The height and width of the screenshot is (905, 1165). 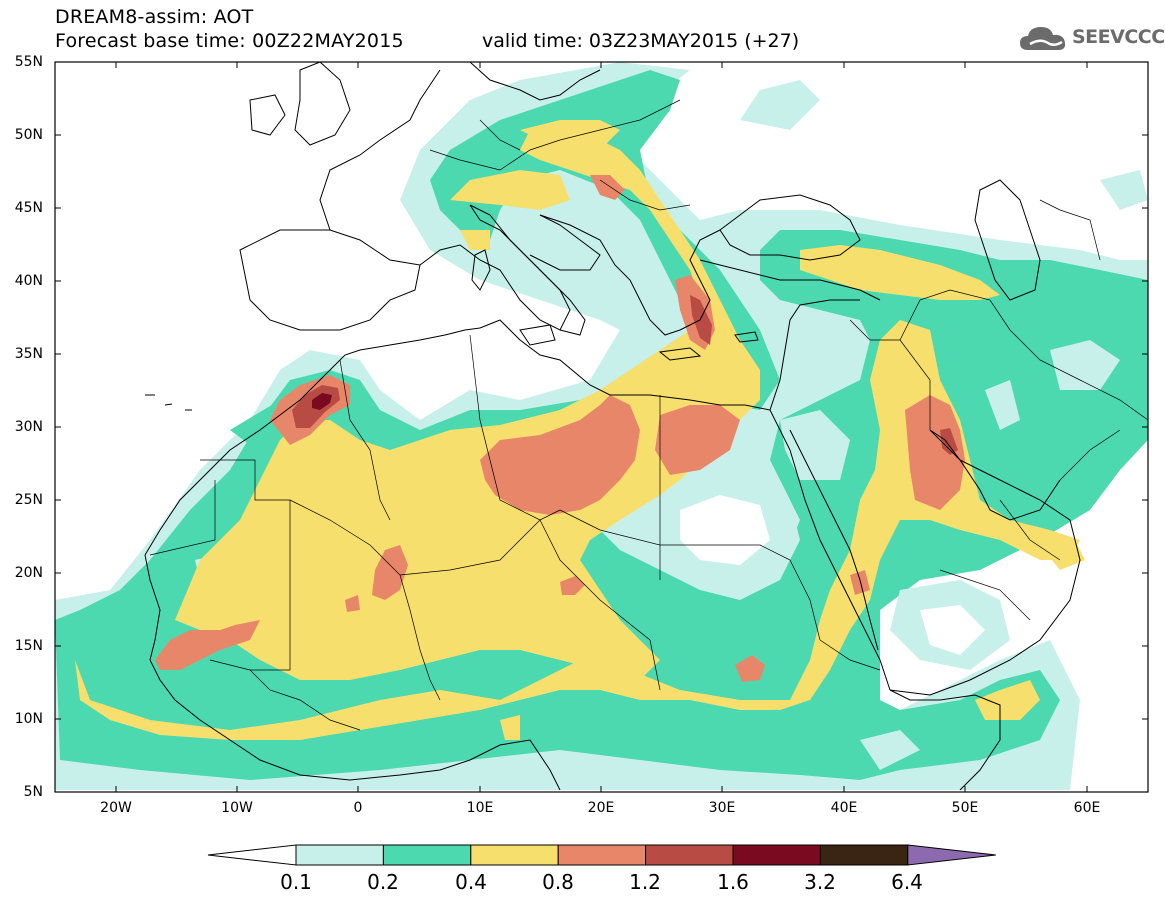 I want to click on lat-label: 5N, so click(x=33, y=792).